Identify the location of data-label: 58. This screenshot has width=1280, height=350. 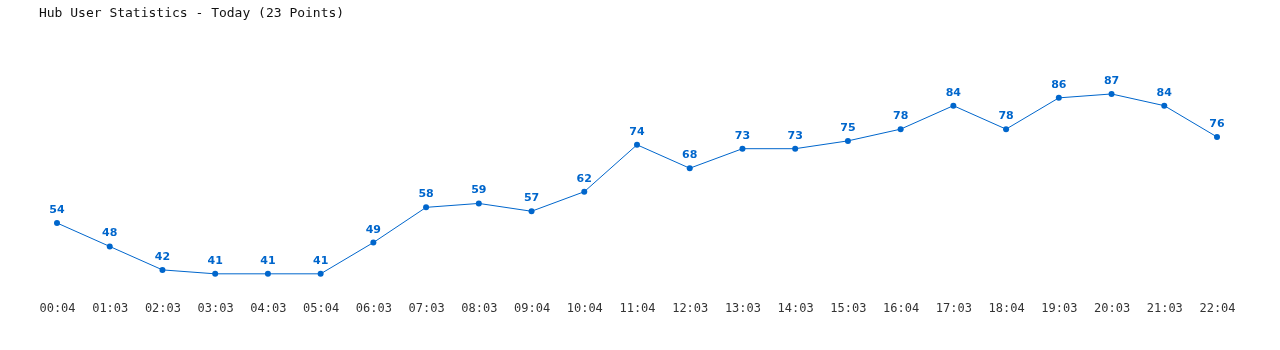
(426, 194).